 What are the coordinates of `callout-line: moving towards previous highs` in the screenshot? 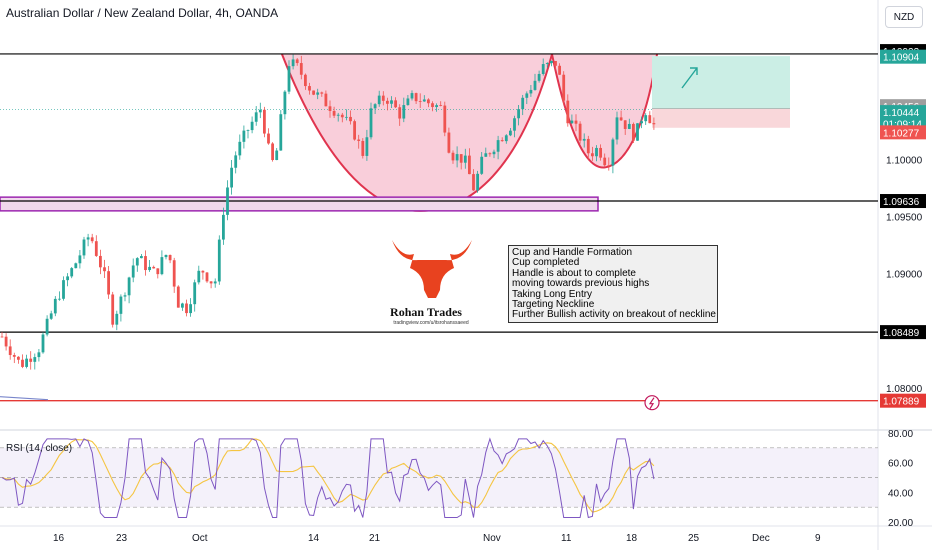 It's located at (581, 284).